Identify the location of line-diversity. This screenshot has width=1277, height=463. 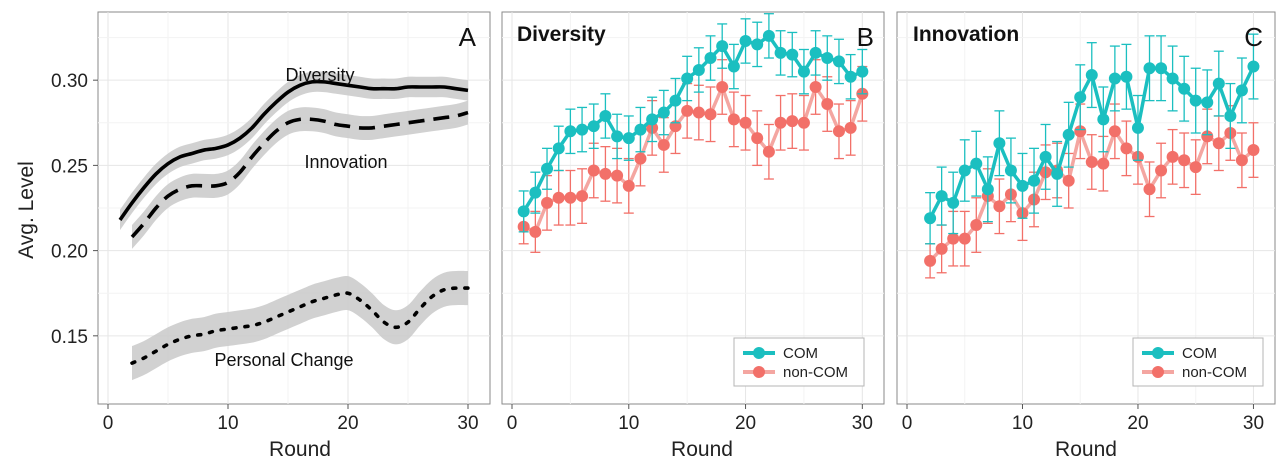
(293, 150).